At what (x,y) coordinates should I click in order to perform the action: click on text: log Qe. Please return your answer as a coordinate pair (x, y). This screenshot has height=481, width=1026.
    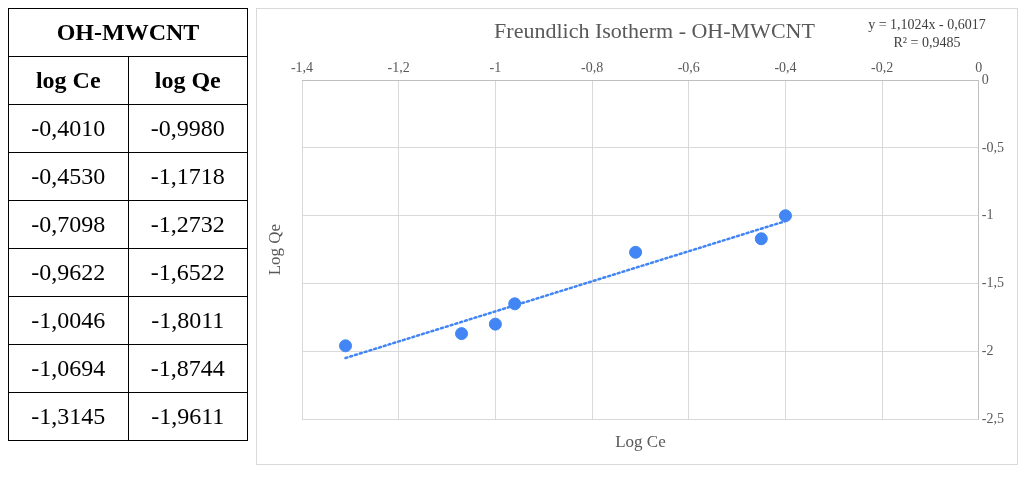
    Looking at the image, I should click on (188, 80).